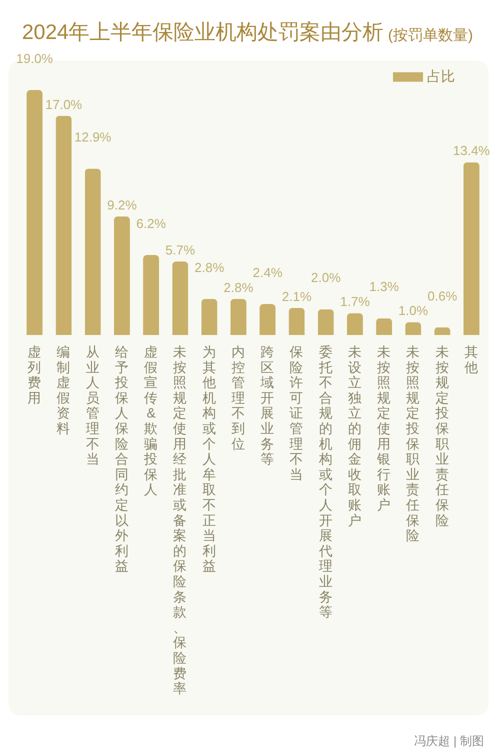 The width and height of the screenshot is (500, 756). I want to click on chart-subtitle: (按罚单数量), so click(431, 35).